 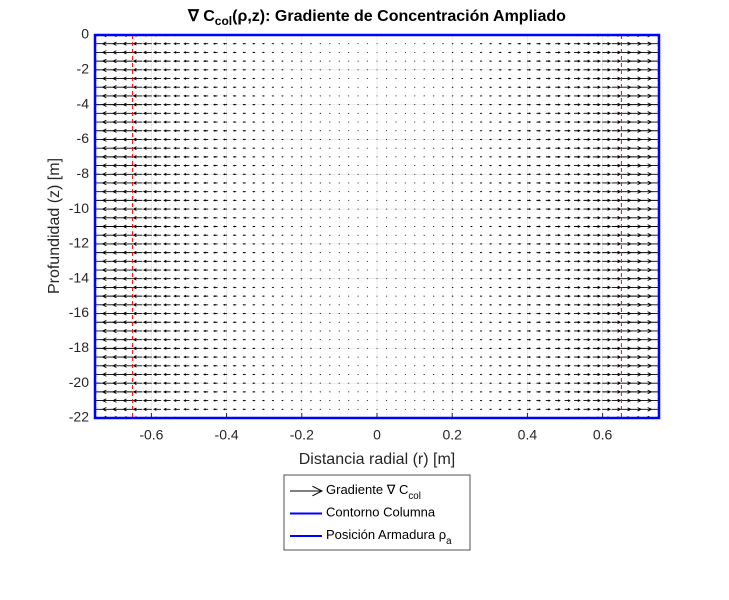 I want to click on subscript: col, so click(x=223, y=21).